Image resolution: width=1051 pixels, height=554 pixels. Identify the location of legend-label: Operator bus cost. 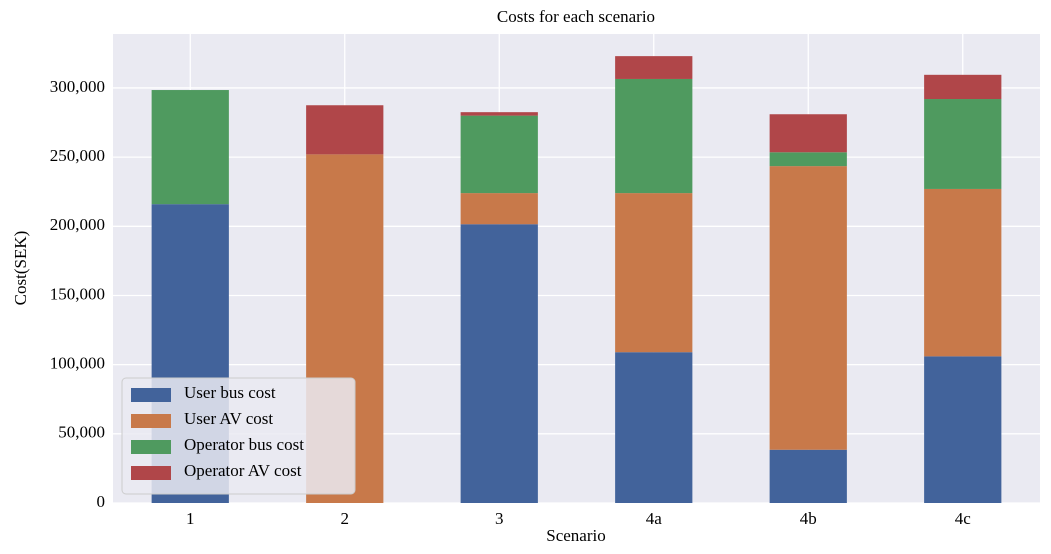
(244, 444).